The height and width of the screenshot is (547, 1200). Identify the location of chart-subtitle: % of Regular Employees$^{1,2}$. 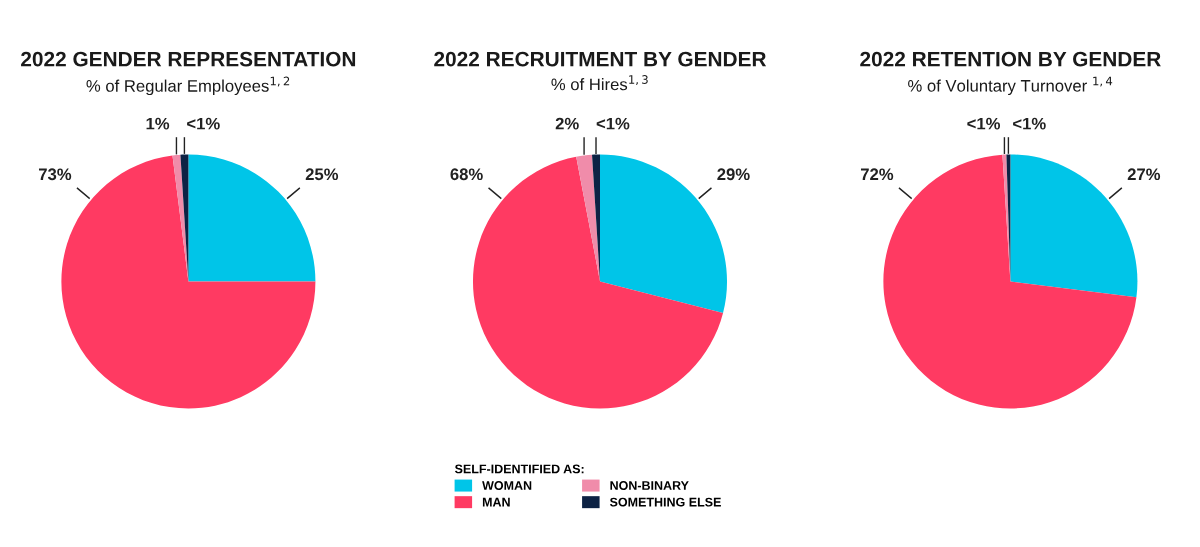
(188, 86).